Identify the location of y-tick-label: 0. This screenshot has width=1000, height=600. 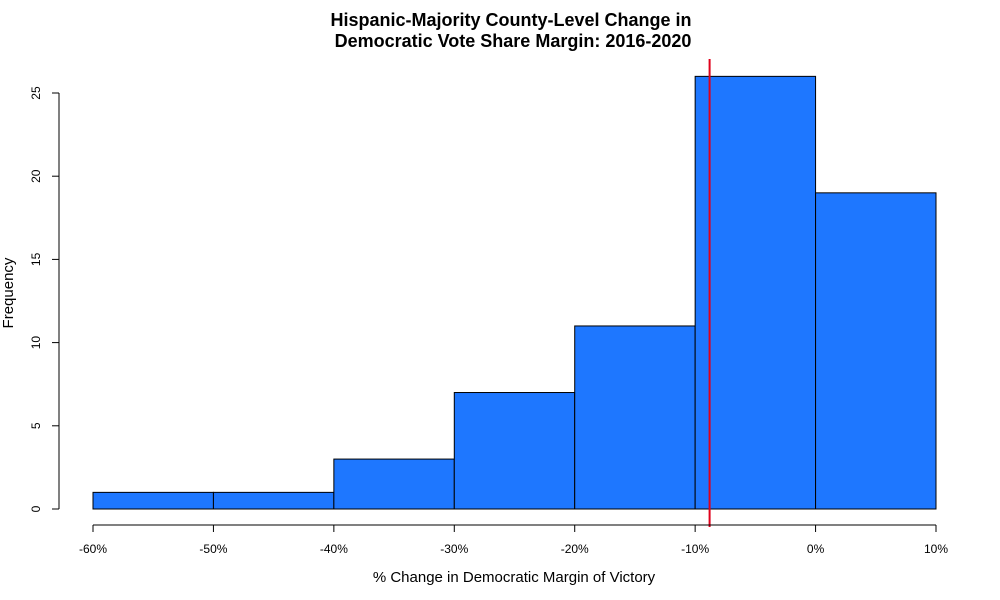
(36, 508).